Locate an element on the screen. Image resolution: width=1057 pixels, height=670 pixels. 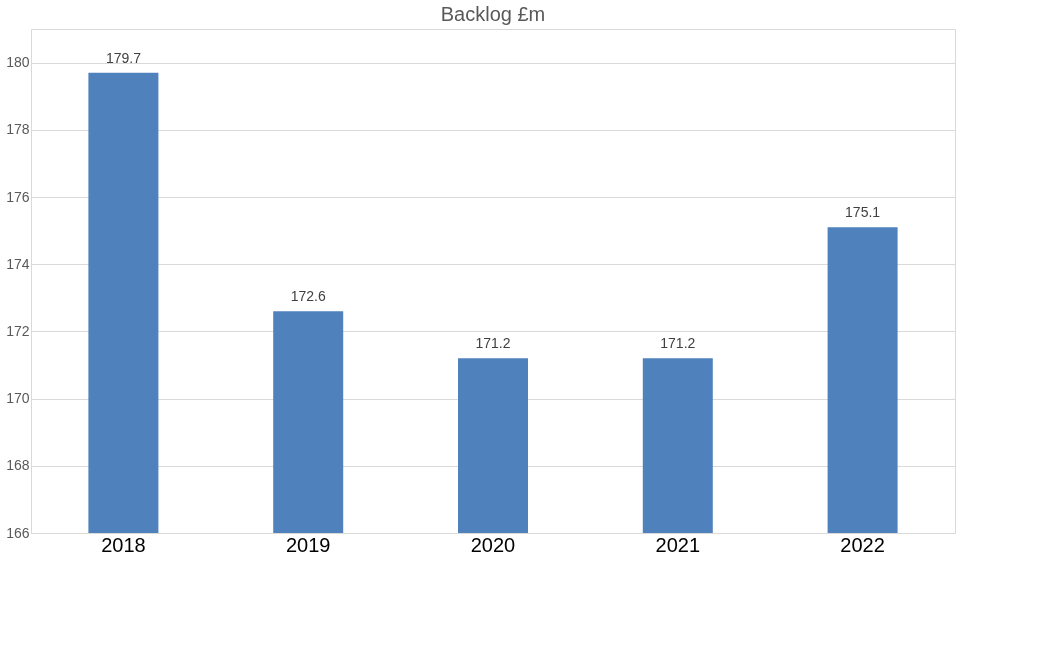
data-label: 179.7 is located at coordinates (123, 57).